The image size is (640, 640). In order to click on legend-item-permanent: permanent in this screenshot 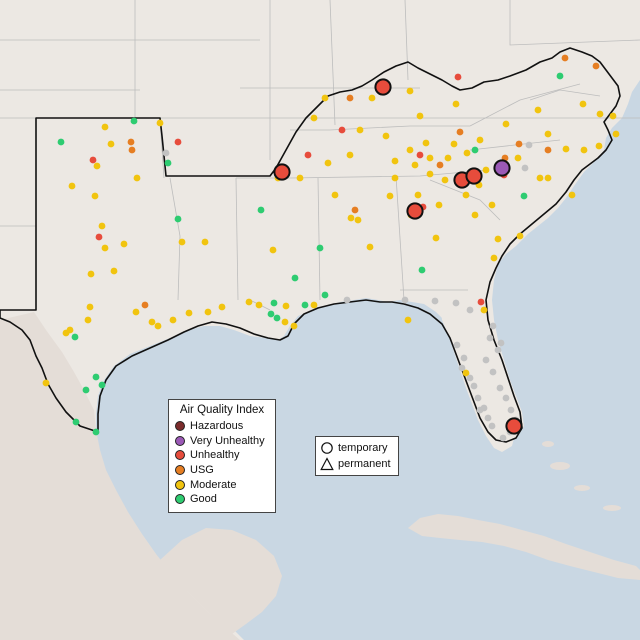, I will do `click(357, 464)`.